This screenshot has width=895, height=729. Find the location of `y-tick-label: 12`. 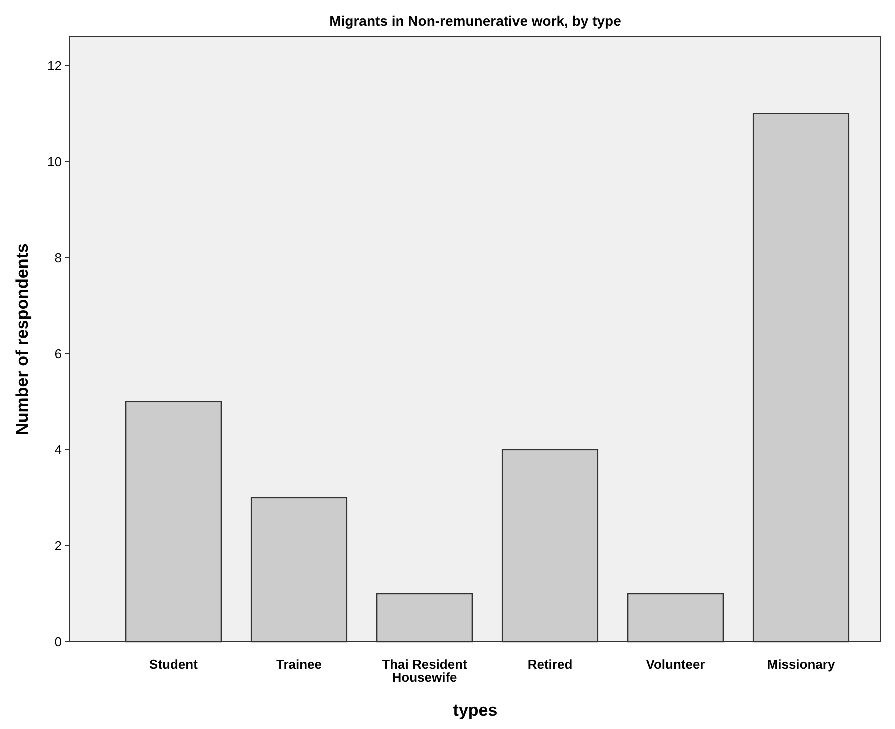

y-tick-label: 12 is located at coordinates (55, 66).